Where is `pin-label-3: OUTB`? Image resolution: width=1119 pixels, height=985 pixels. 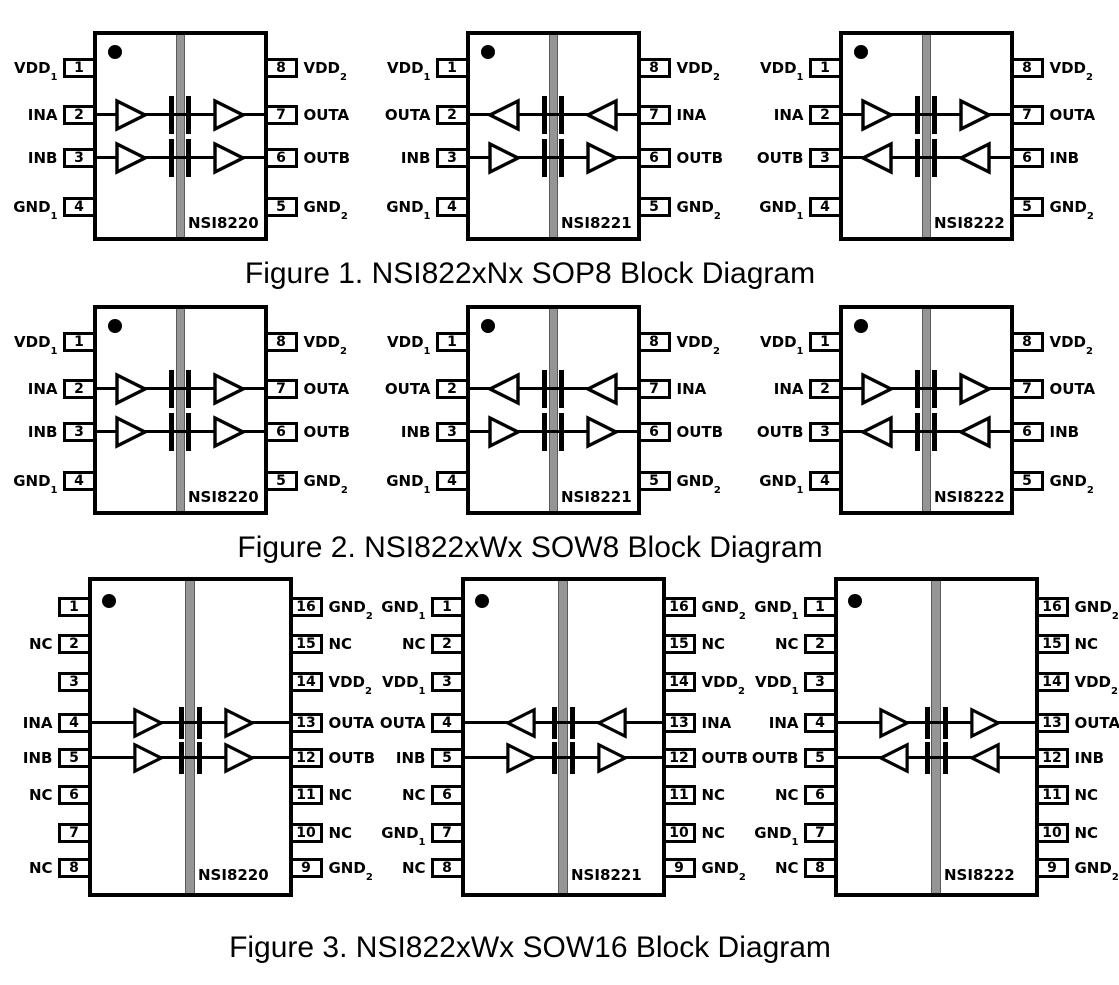 pin-label-3: OUTB is located at coordinates (780, 432).